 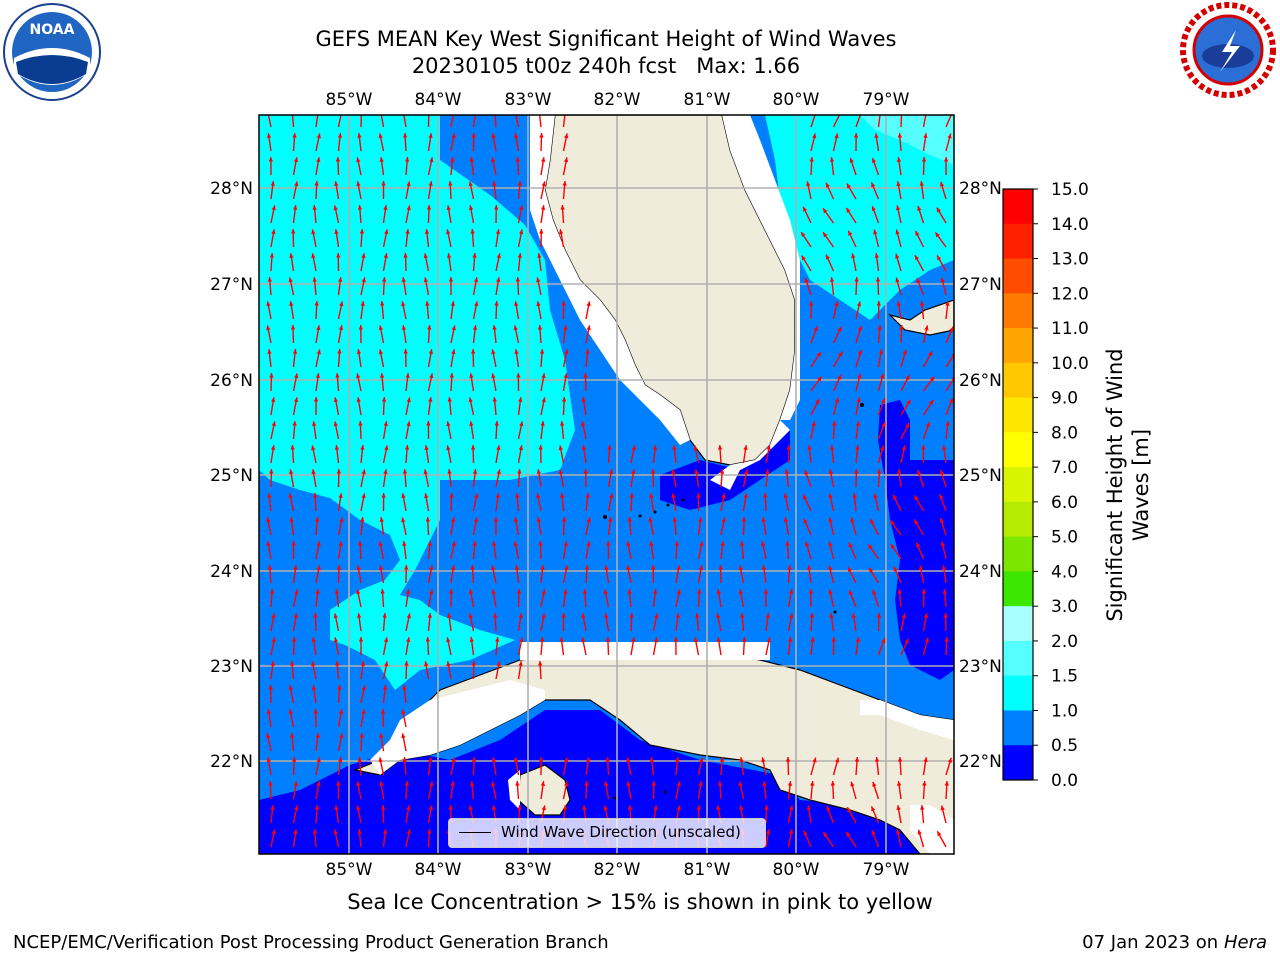 I want to click on lon-label: 79°W, so click(x=886, y=100).